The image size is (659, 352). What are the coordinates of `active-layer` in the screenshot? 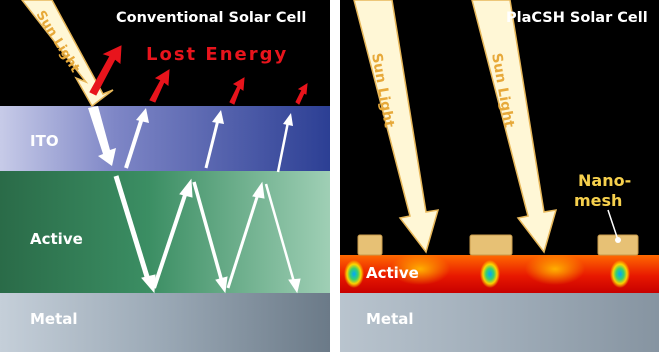 It's located at (499, 274).